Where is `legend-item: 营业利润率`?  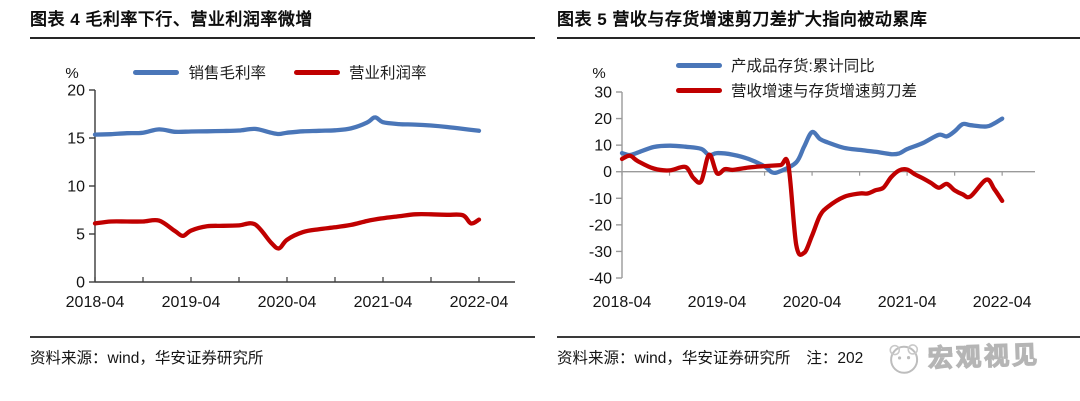 legend-item: 营业利润率 is located at coordinates (360, 72).